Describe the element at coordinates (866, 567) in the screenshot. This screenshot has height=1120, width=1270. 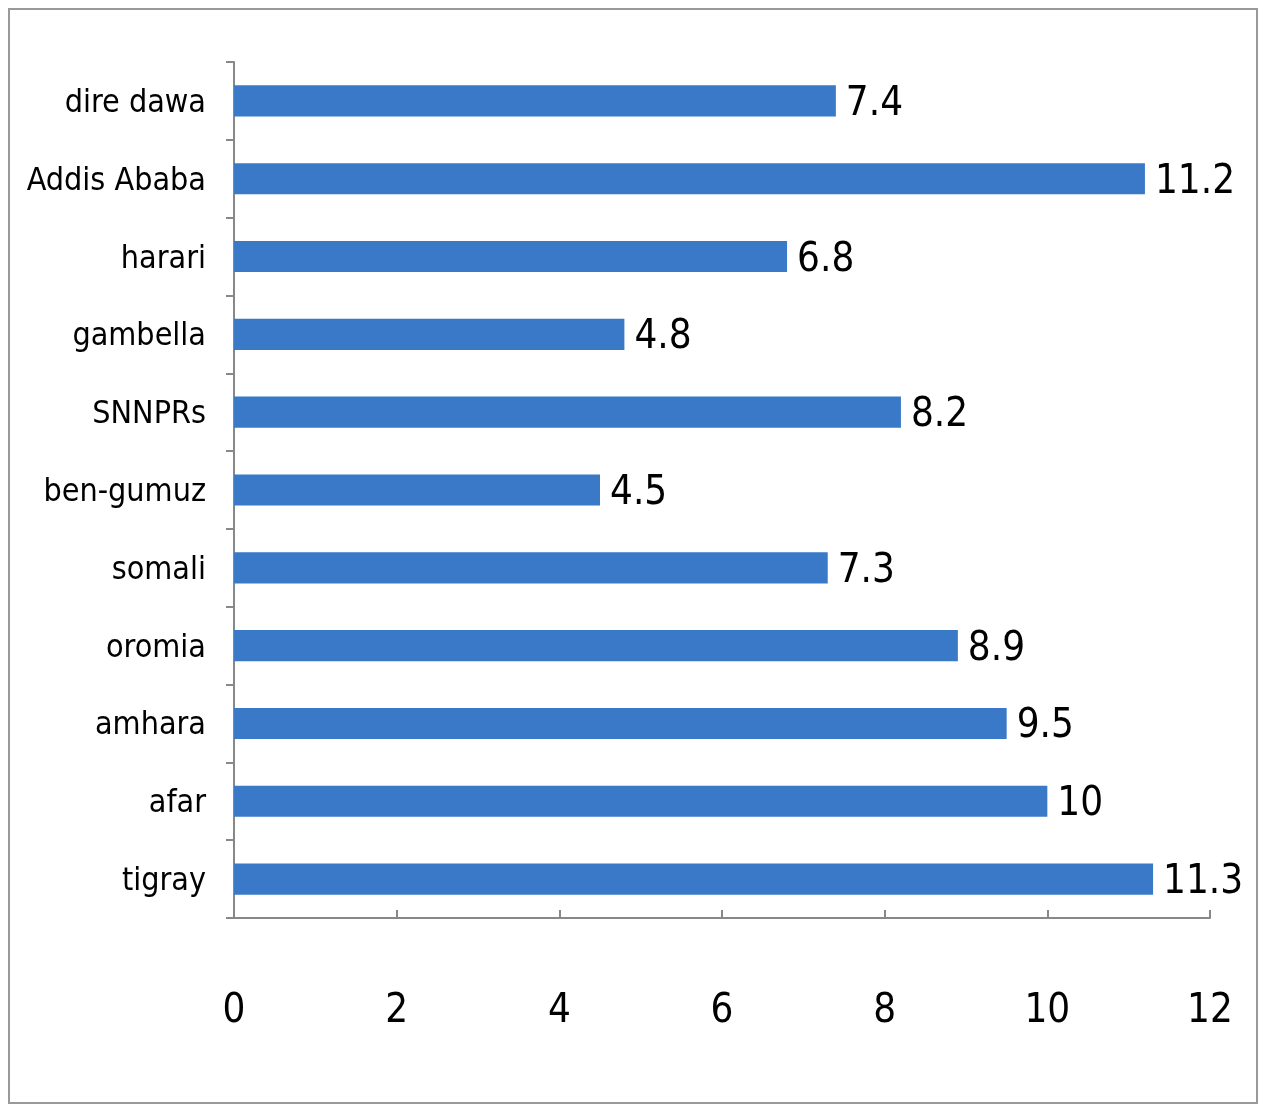
I see `data-label: 7.3` at that location.